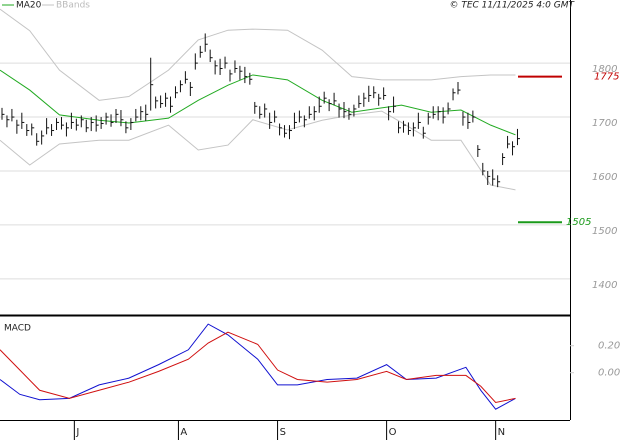  I want to click on x-tick-label: N, so click(501, 432).